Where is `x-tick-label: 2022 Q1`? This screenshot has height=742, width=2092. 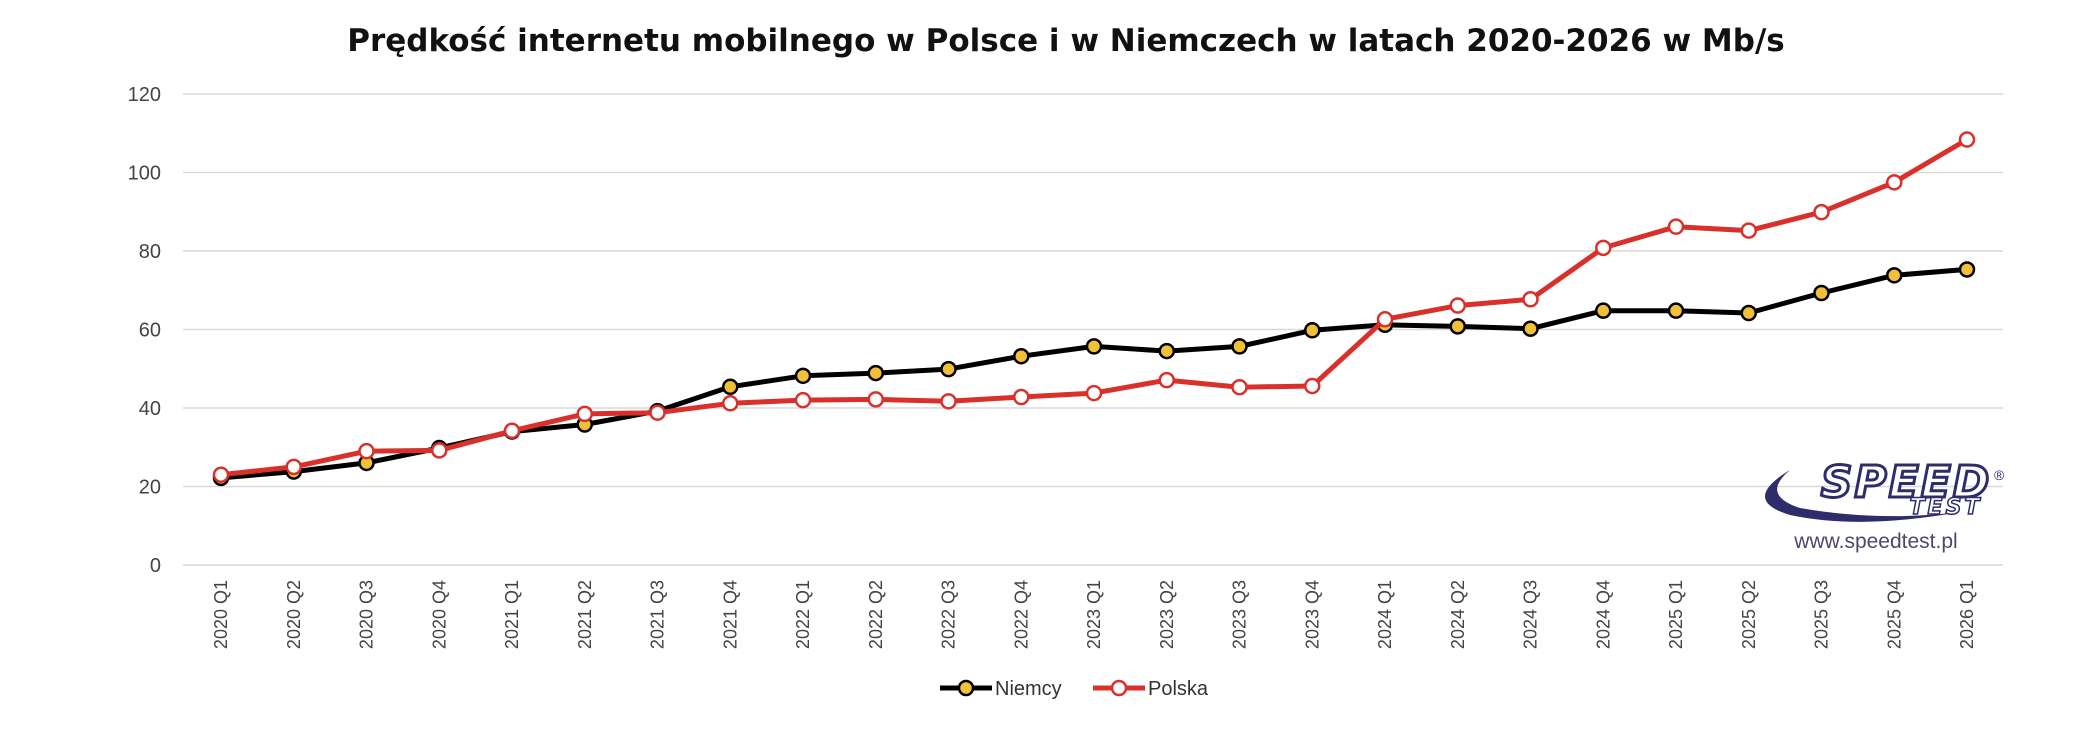
x-tick-label: 2022 Q1 is located at coordinates (803, 614).